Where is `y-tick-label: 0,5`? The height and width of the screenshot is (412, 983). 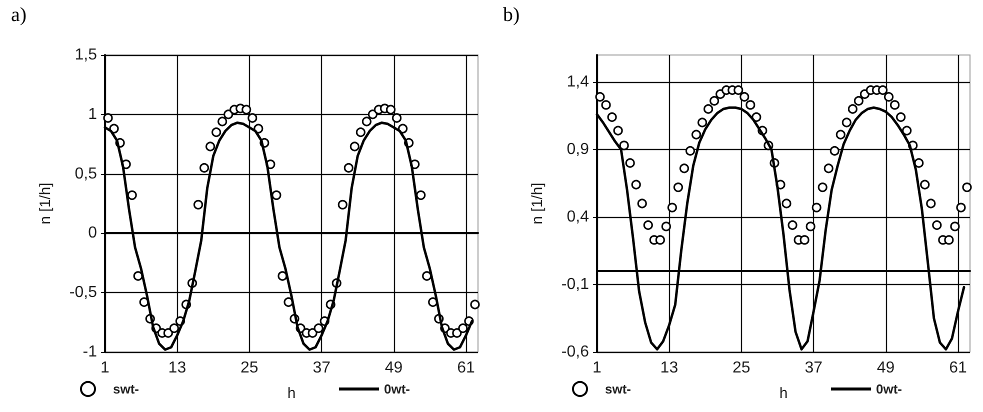 y-tick-label: 0,5 is located at coordinates (86, 173).